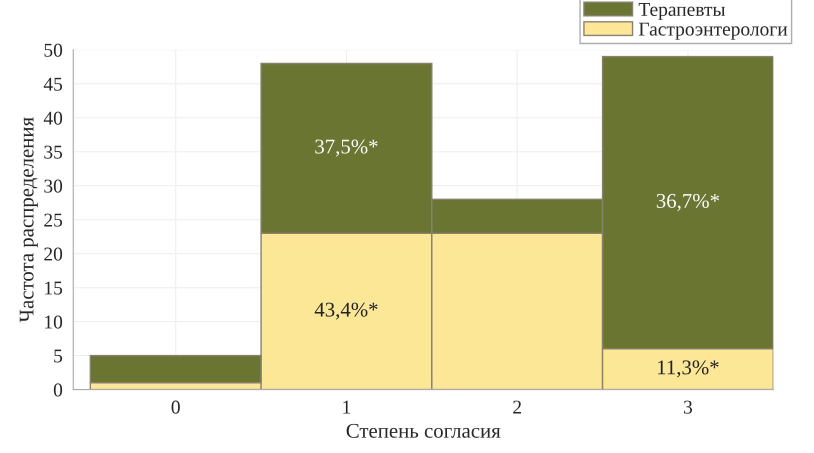 The image size is (814, 453). Describe the element at coordinates (346, 407) in the screenshot. I see `x-tick-label: 1` at that location.